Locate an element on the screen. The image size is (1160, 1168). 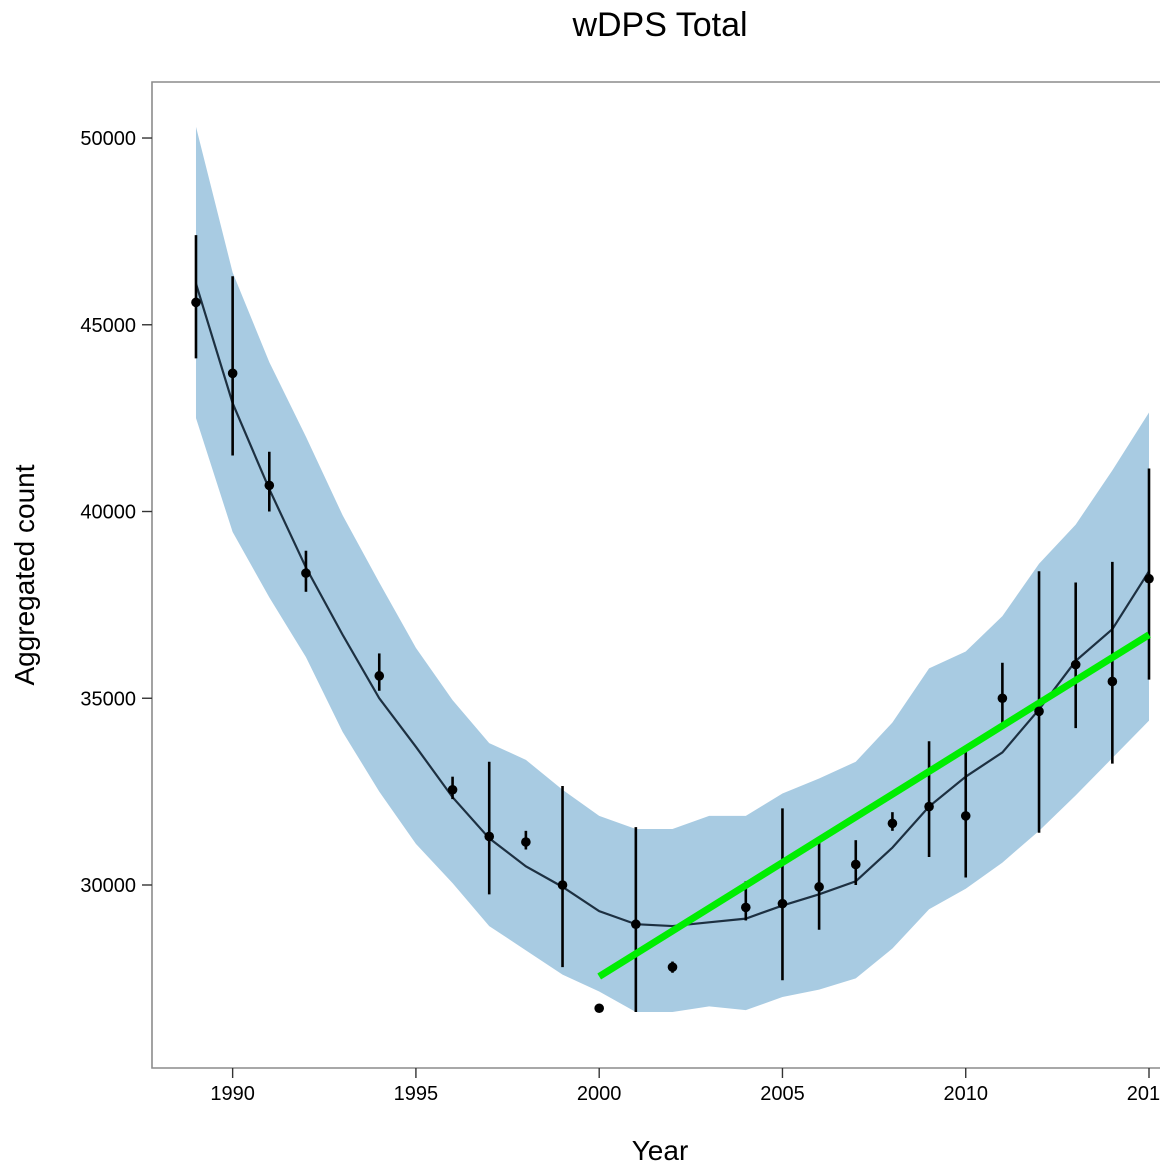
x-tick-label: 2000 is located at coordinates (599, 1094).